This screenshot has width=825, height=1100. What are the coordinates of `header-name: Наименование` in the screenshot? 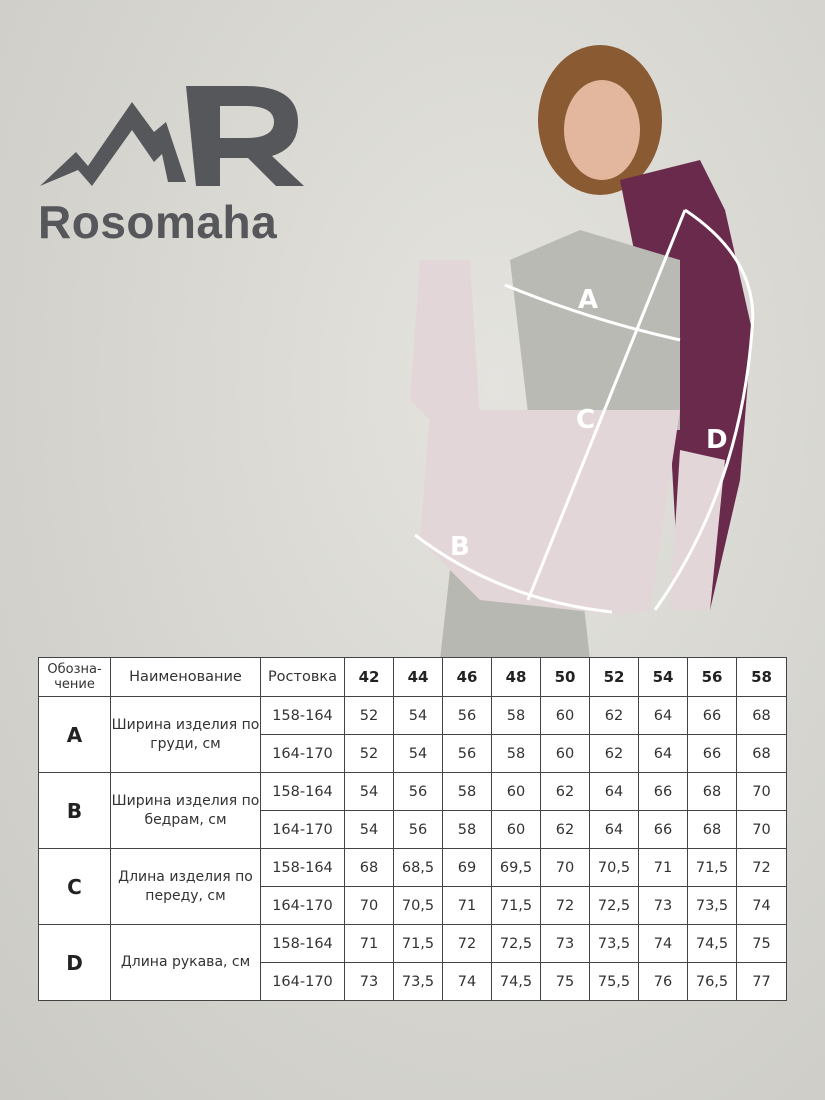 It's located at (185, 677).